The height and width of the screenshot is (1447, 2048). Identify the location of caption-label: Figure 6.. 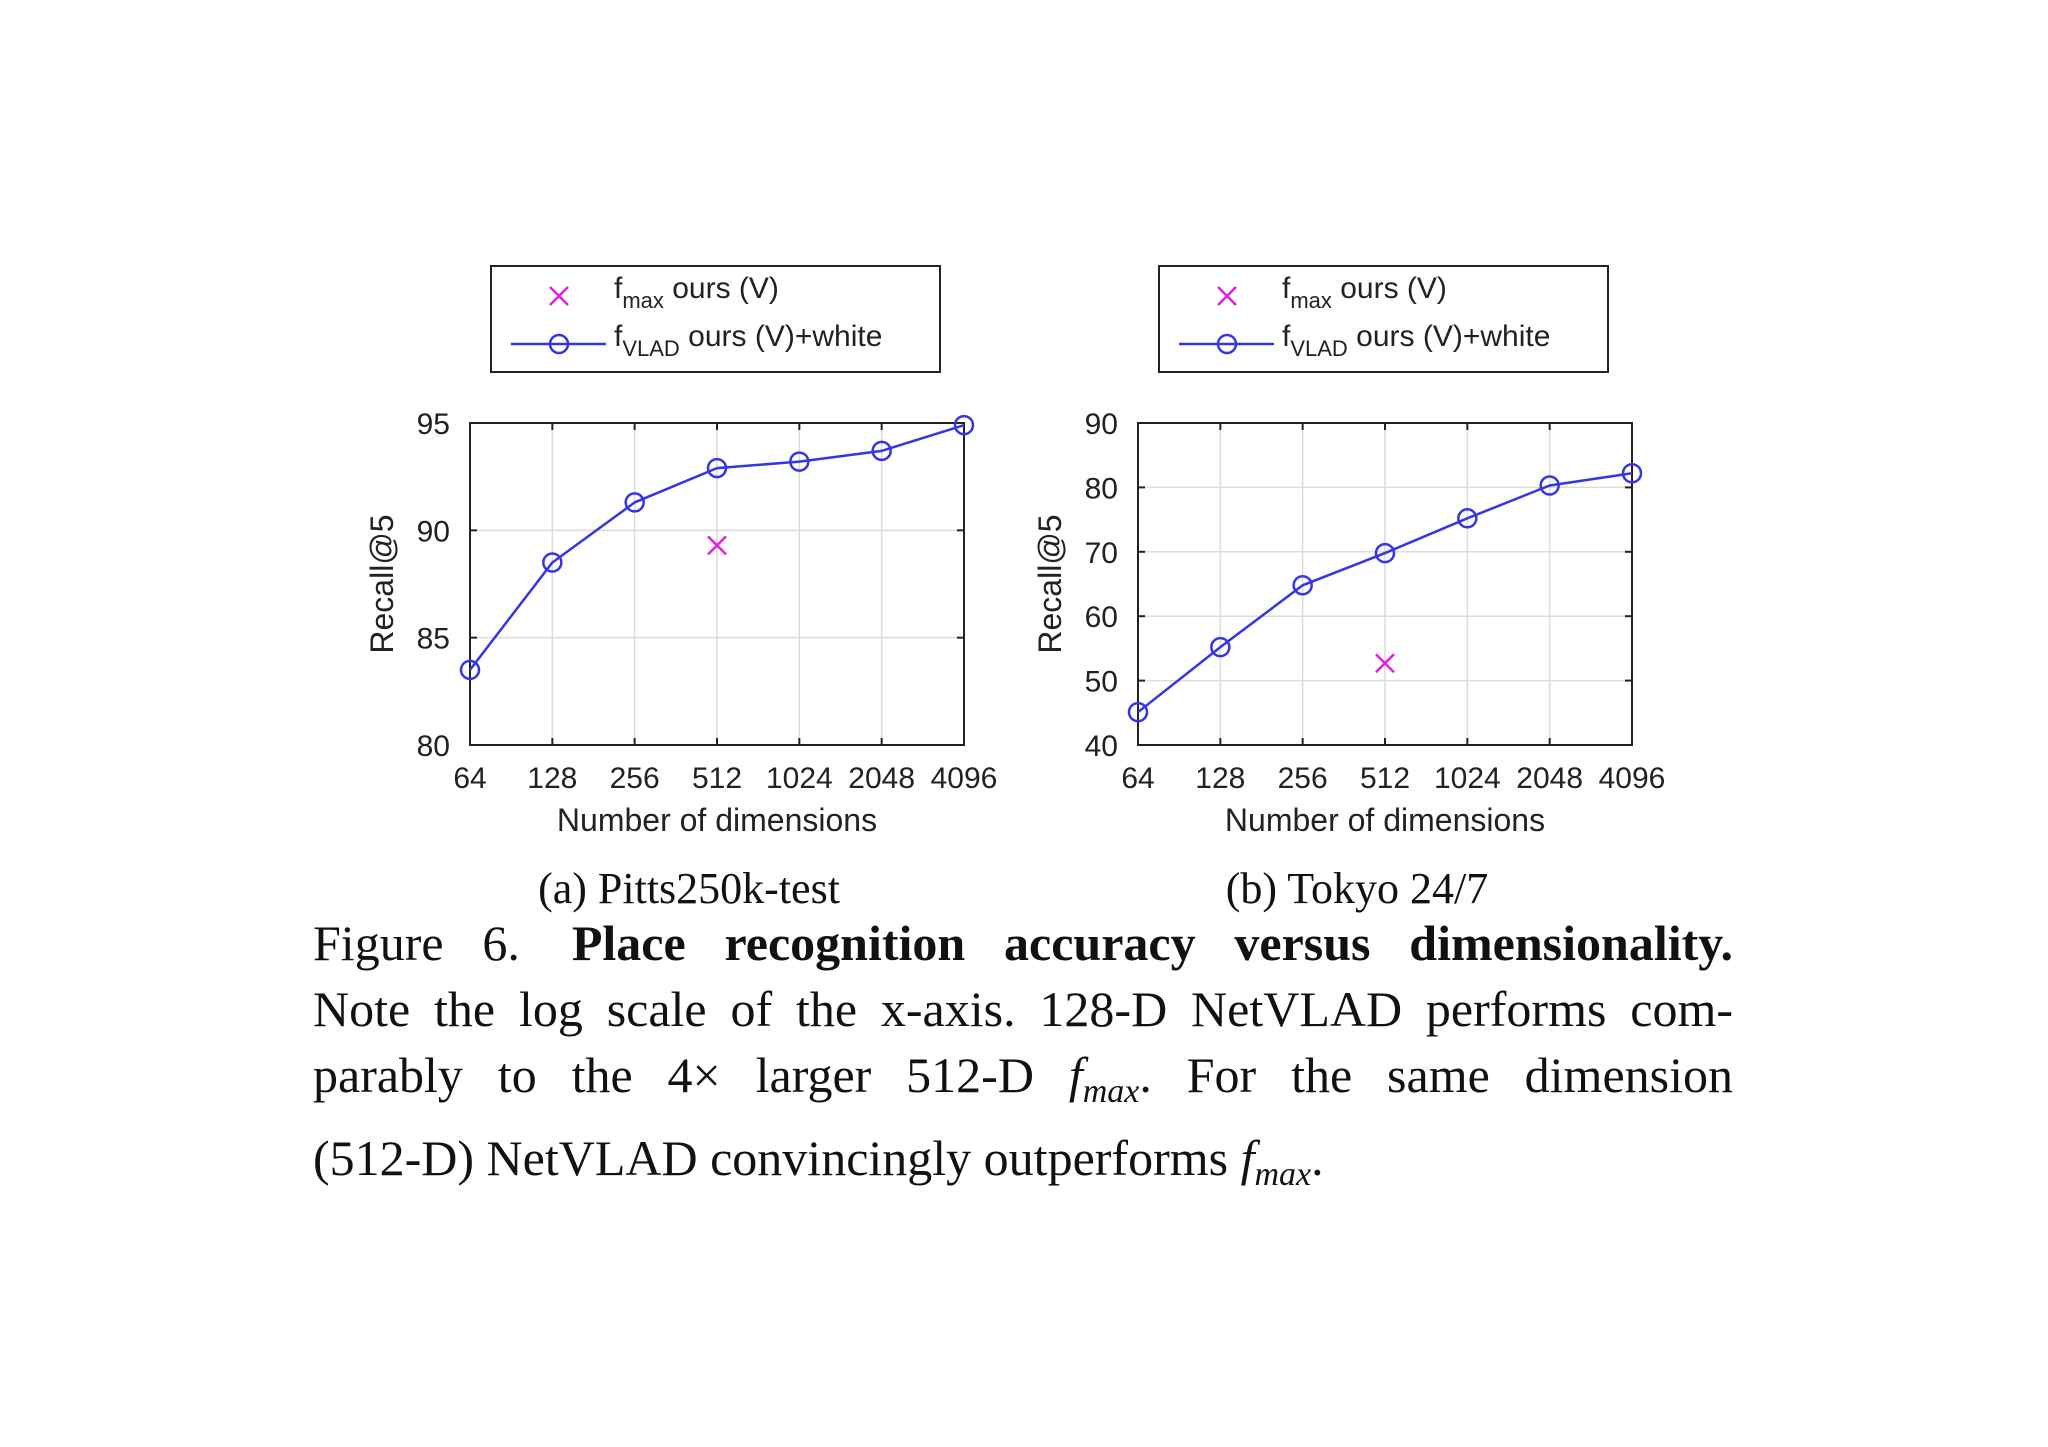
(416, 943).